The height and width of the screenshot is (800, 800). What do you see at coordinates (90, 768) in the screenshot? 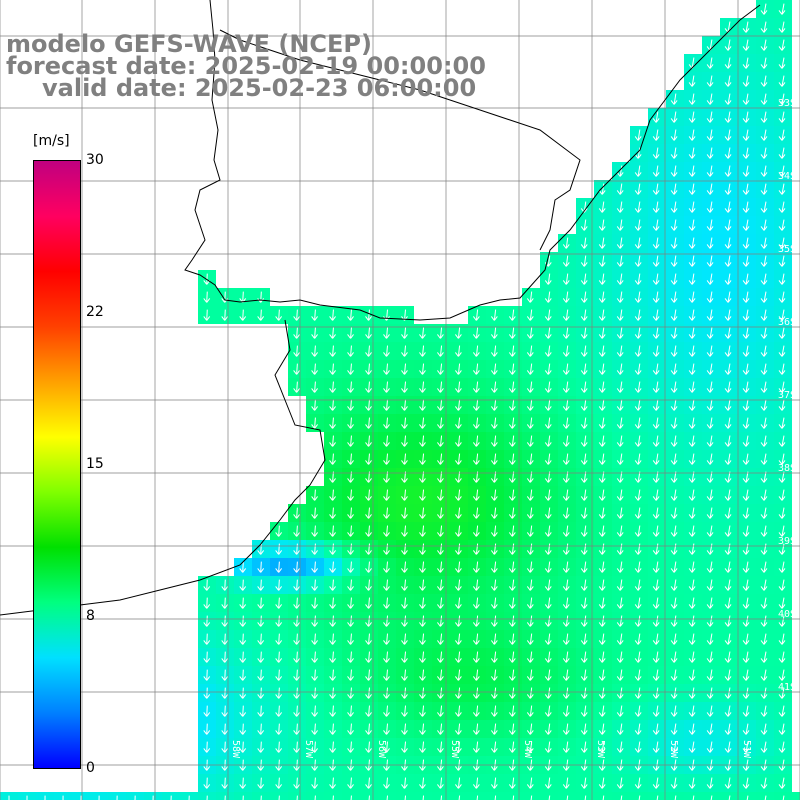
I see `colorbar-tick-0: 0` at bounding box center [90, 768].